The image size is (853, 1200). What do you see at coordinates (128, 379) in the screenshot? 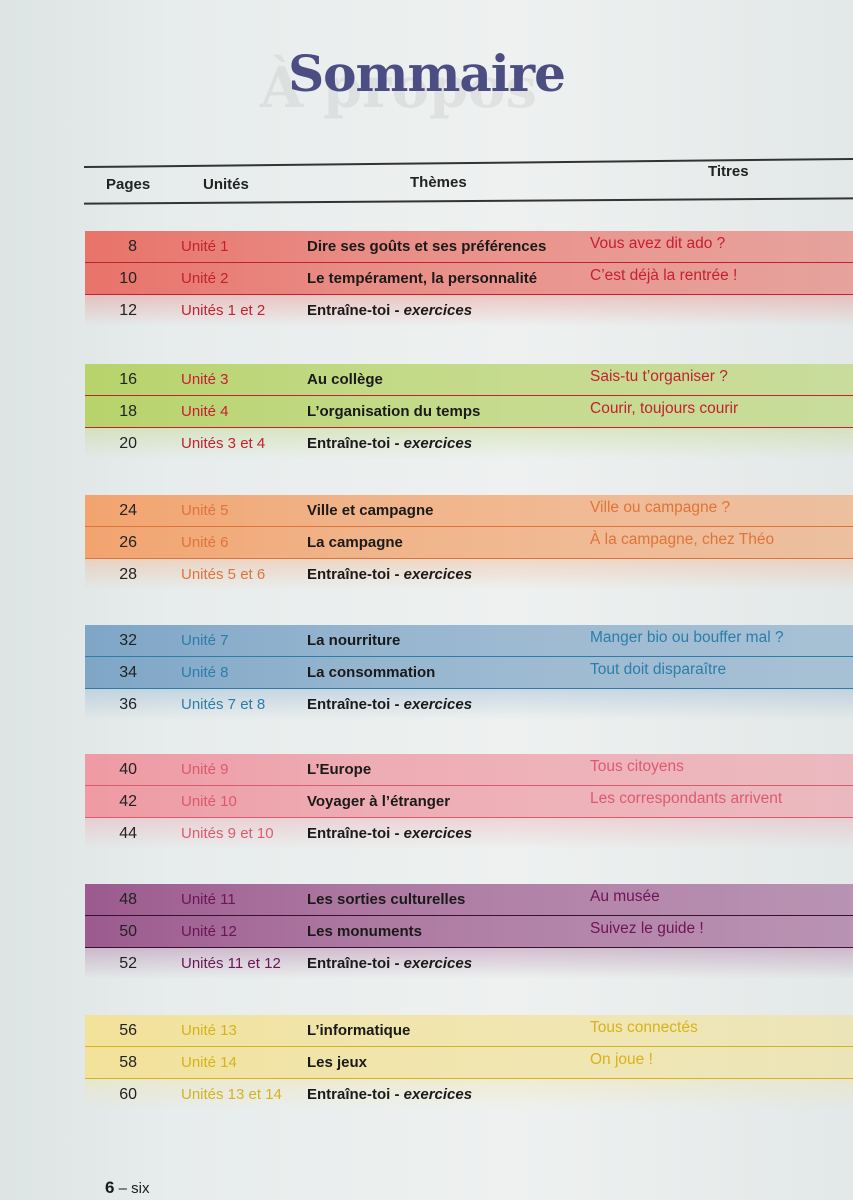
I see `page-number-cell: 16` at bounding box center [128, 379].